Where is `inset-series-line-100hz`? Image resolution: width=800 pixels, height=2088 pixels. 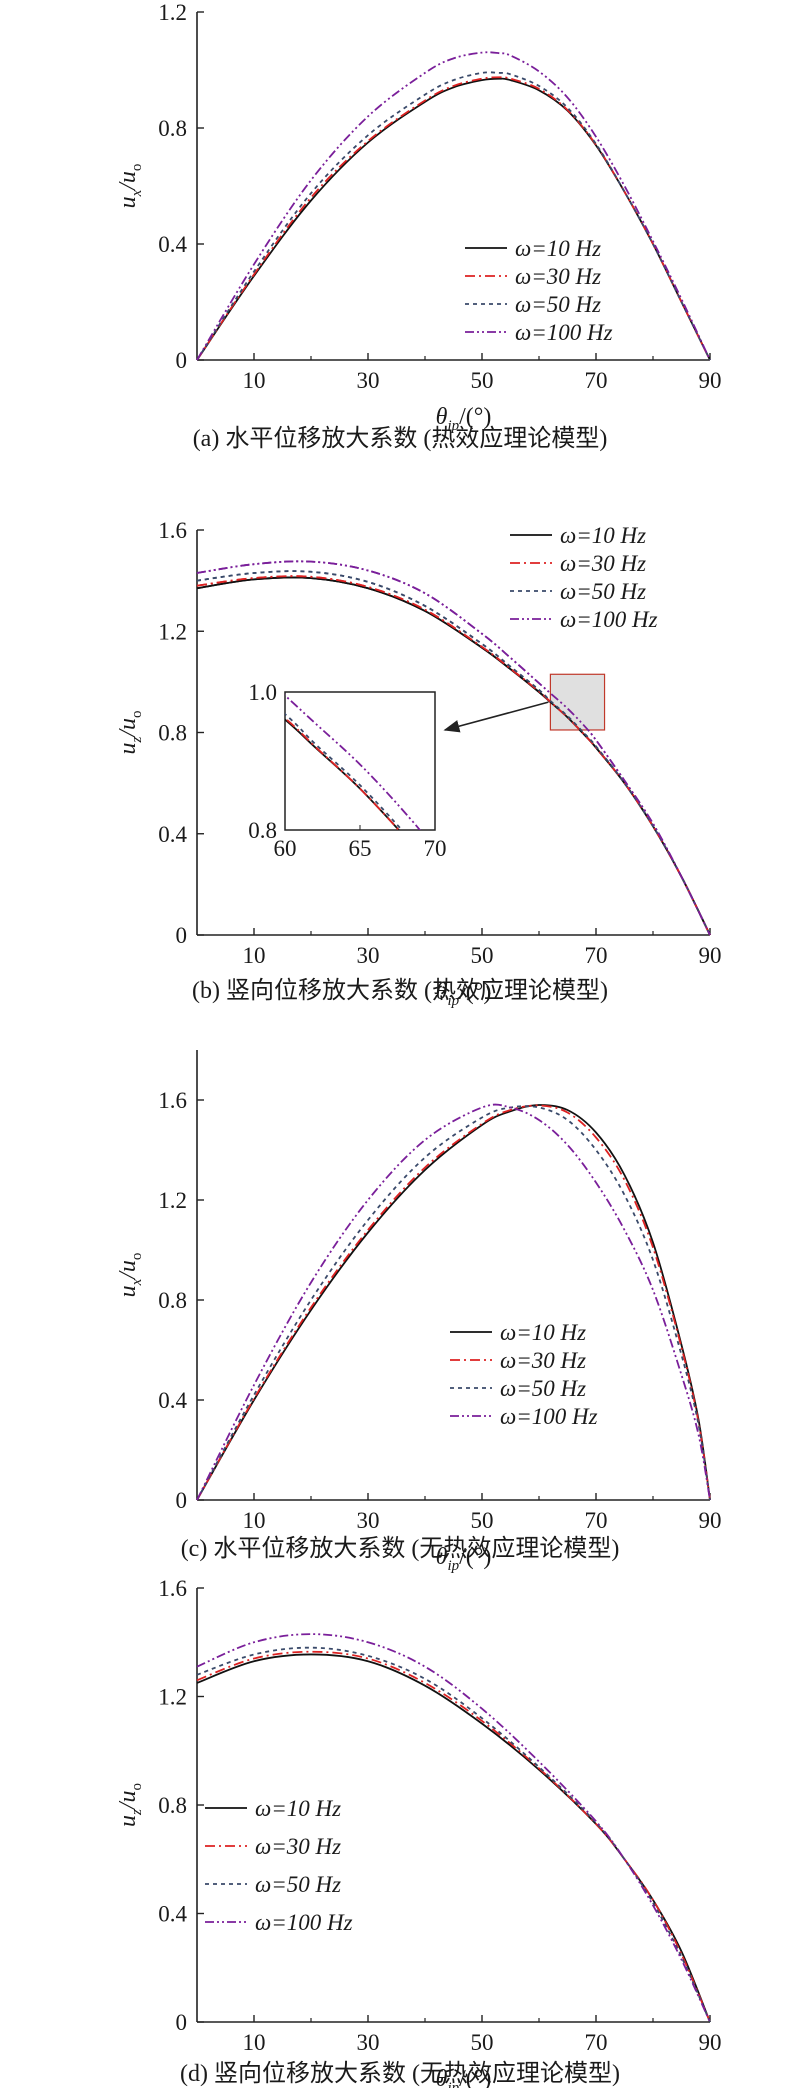 inset-series-line-100hz is located at coordinates (353, 762).